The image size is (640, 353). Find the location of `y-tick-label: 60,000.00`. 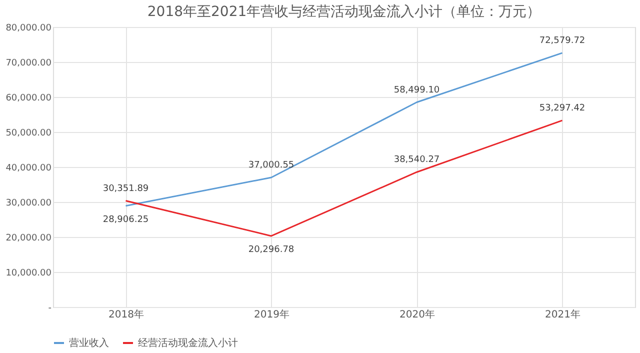

y-tick-label: 60,000.00 is located at coordinates (29, 99).